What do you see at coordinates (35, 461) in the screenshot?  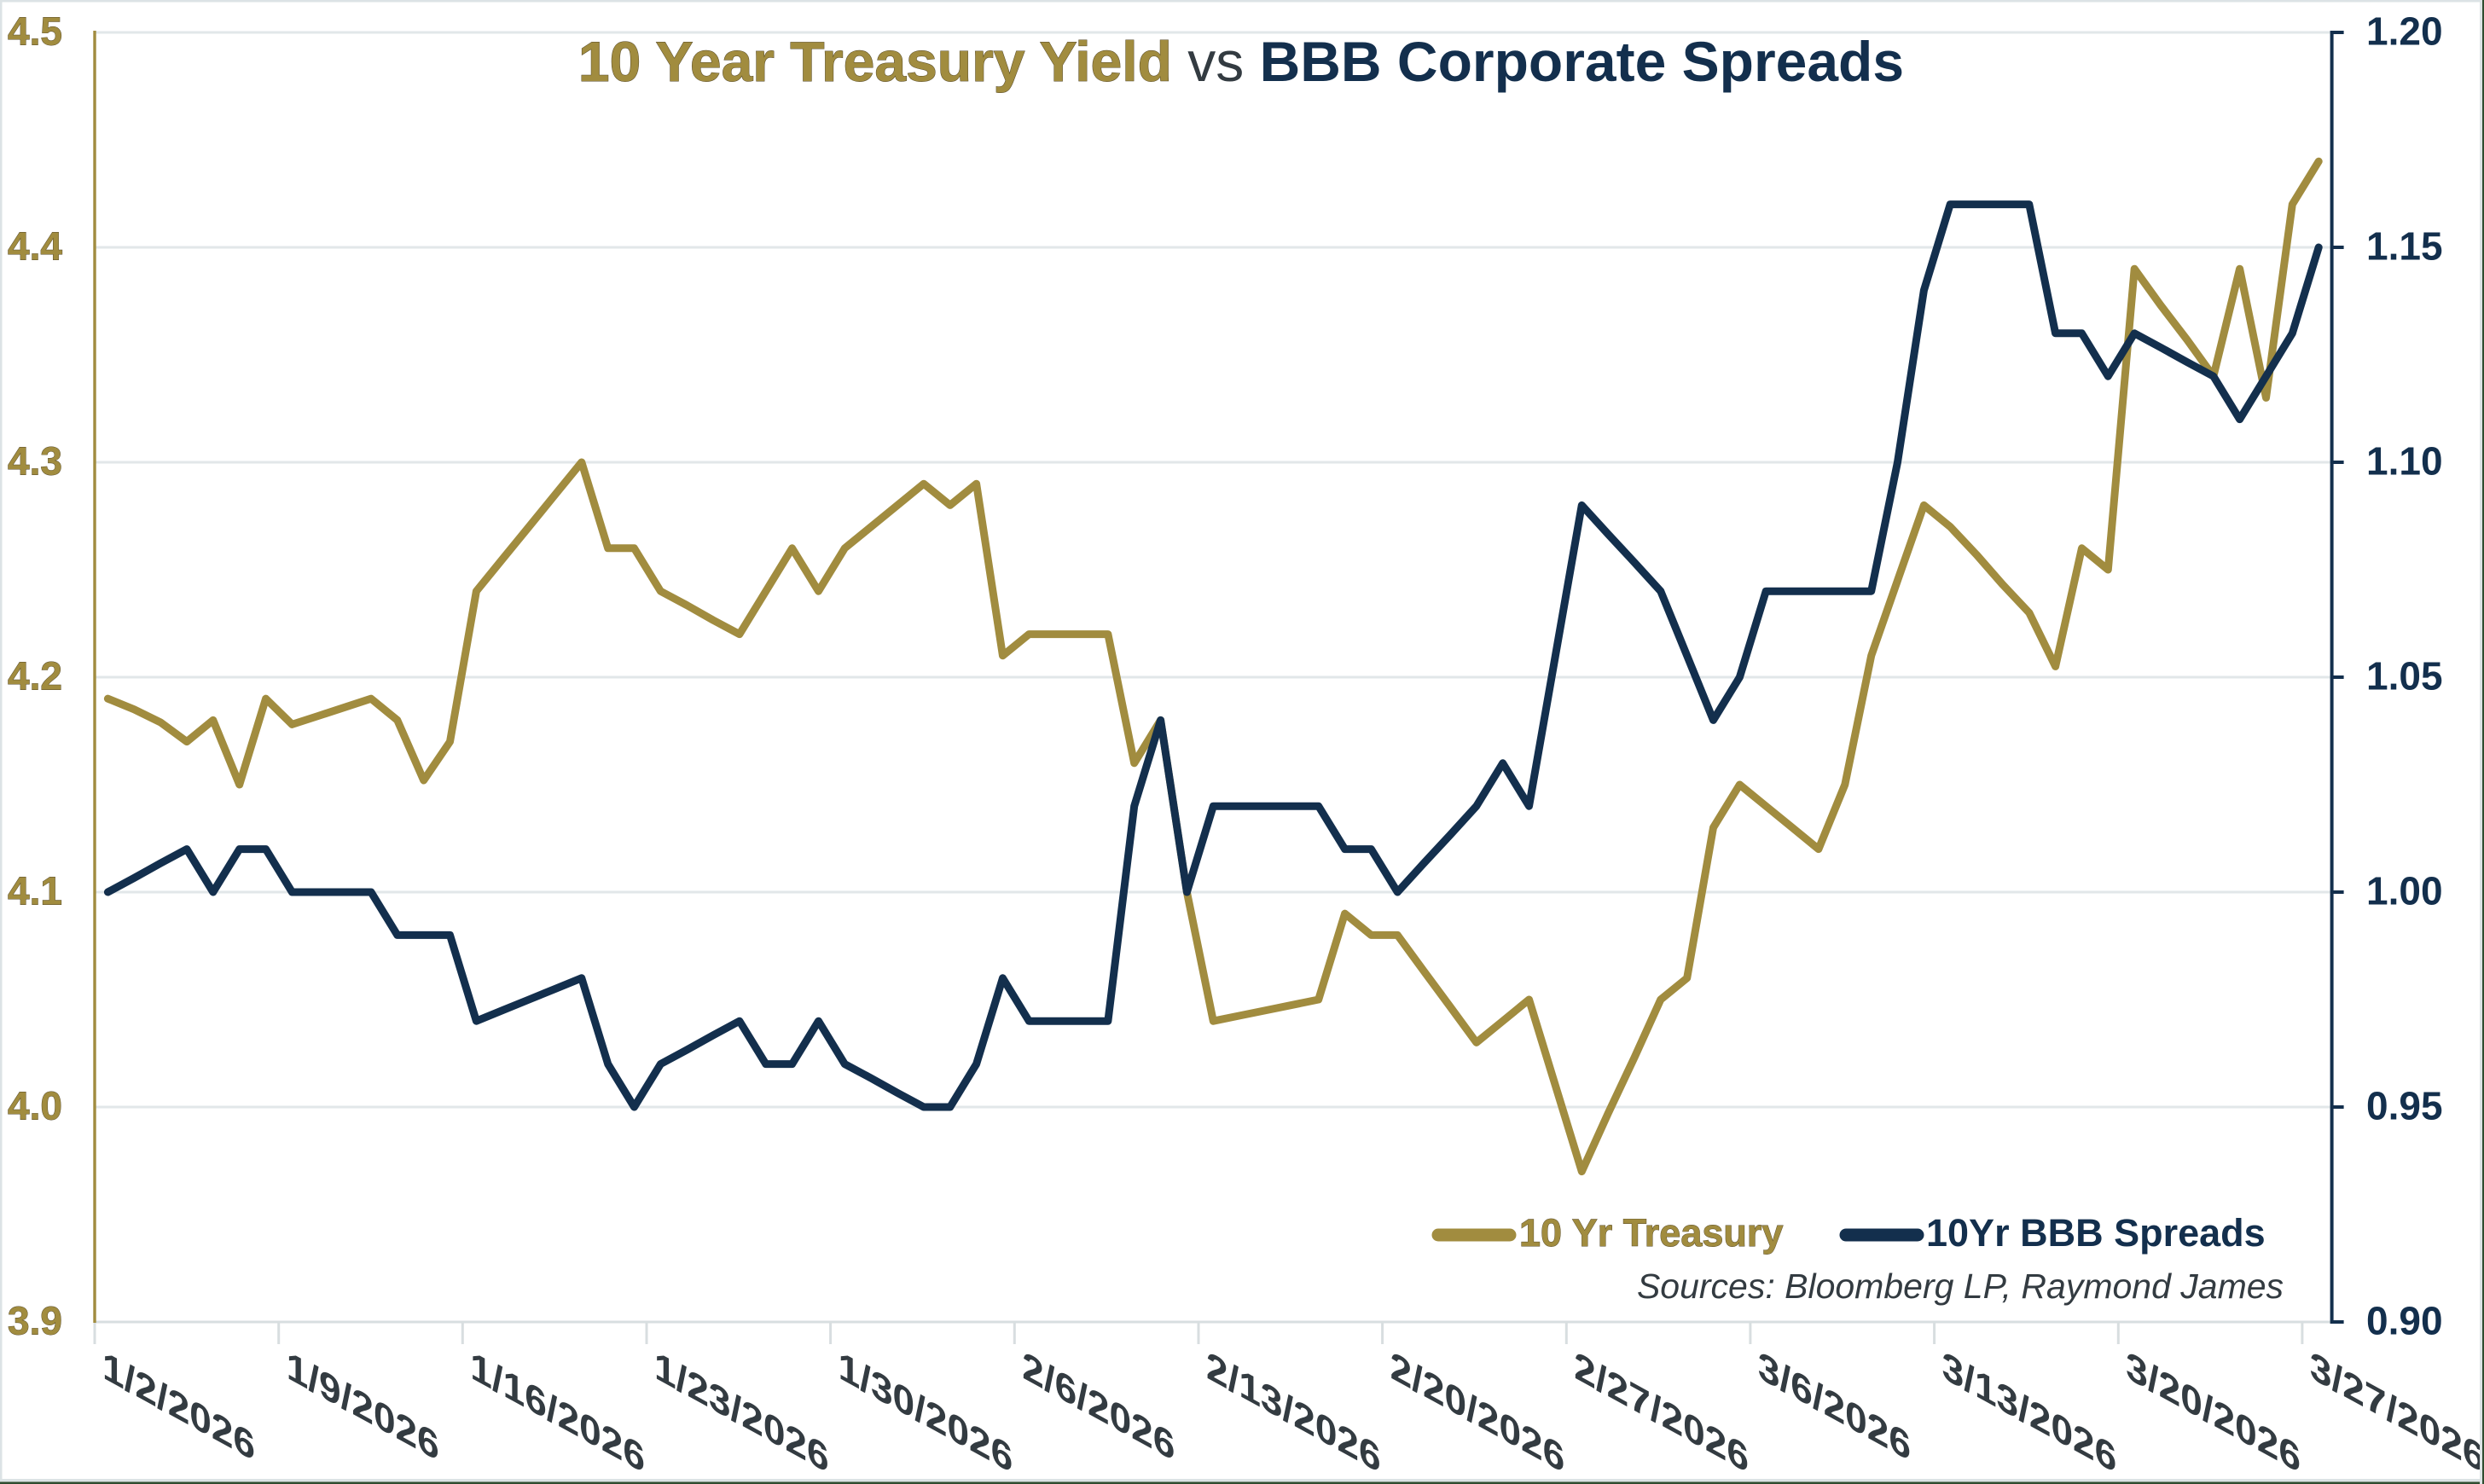 I see `svg-text: 4.3` at bounding box center [35, 461].